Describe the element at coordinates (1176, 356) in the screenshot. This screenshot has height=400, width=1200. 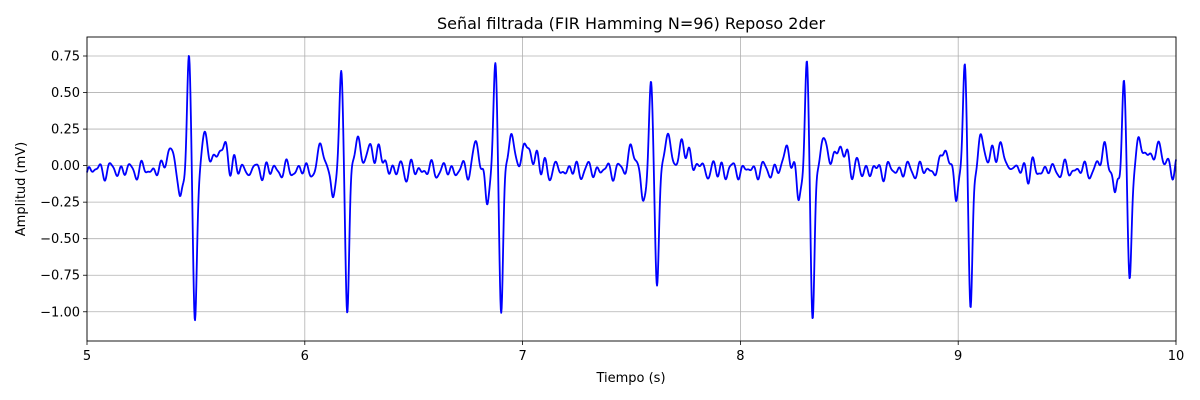
I see `x-tick-label: 10` at that location.